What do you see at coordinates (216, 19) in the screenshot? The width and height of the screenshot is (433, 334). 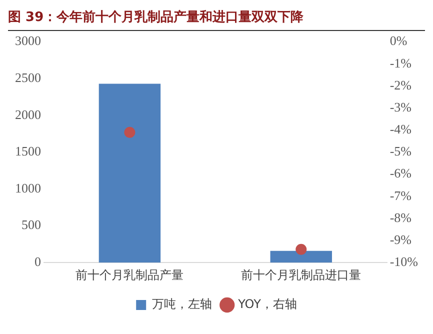 I see `chart-title: 图 39：今年前十个月乳制品产量和进口量双双下降` at bounding box center [216, 19].